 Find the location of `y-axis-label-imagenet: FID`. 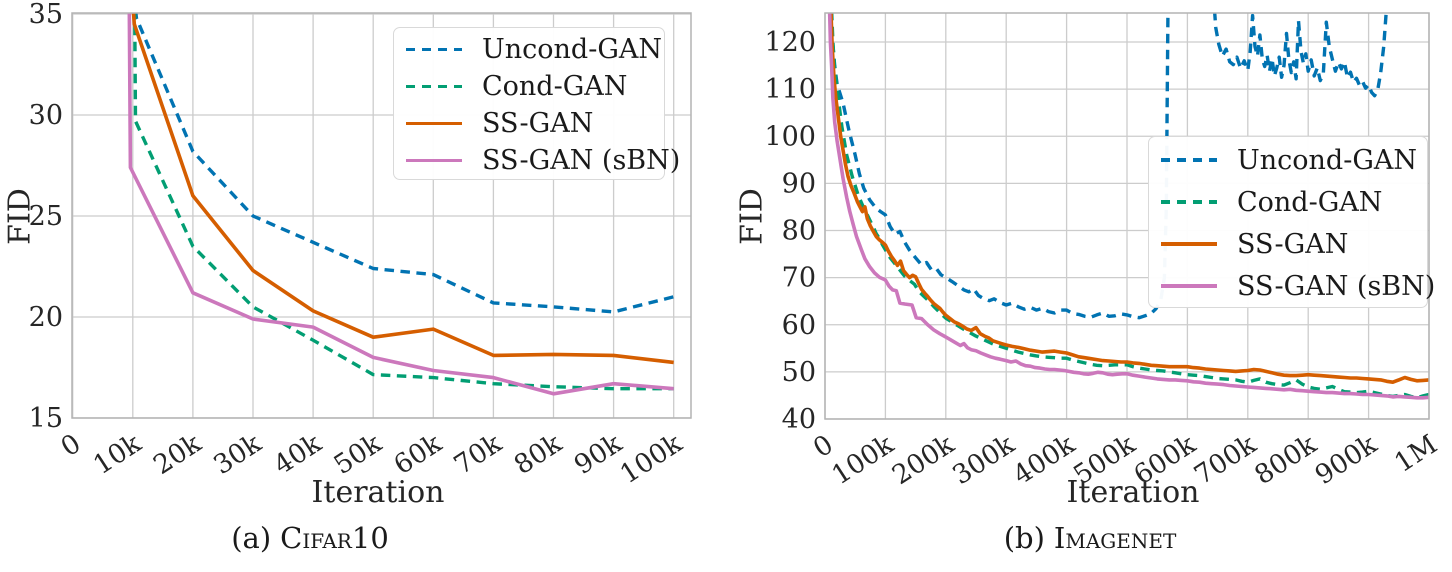

y-axis-label-imagenet: FID is located at coordinates (752, 216).